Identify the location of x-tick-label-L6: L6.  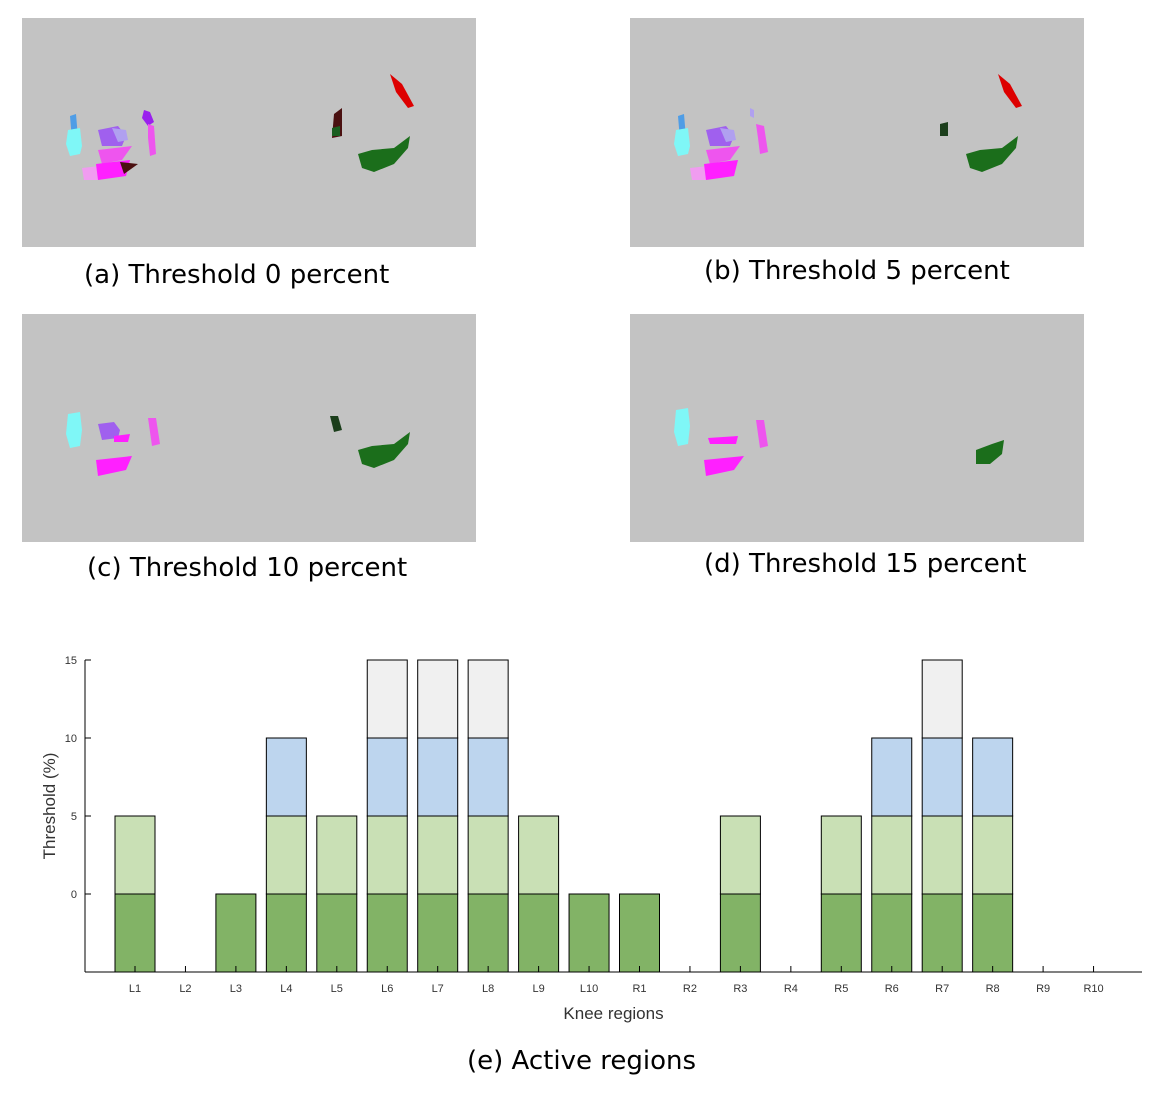
(387, 989).